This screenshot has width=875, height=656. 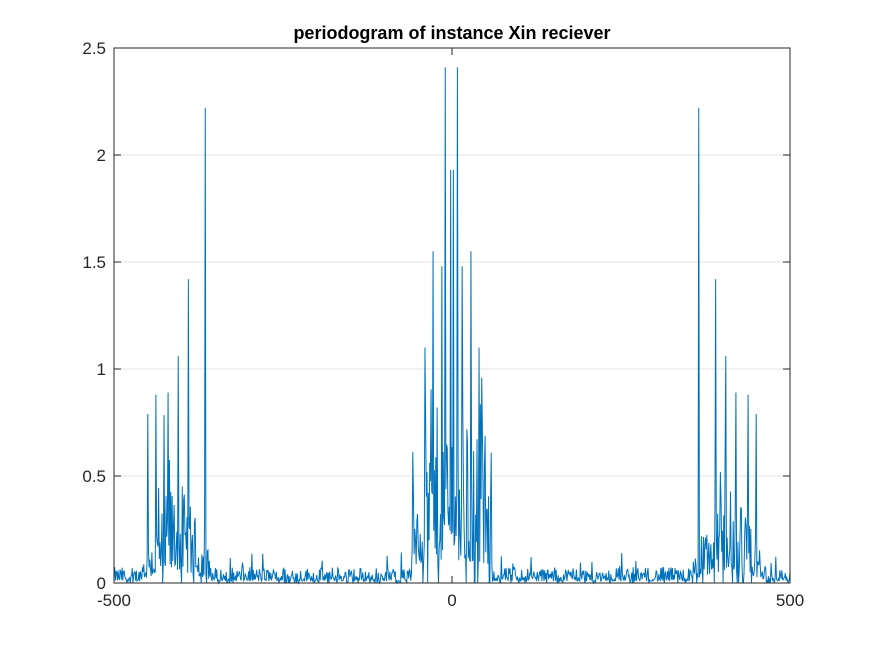 I want to click on y-tick-label: 0, so click(x=101, y=583).